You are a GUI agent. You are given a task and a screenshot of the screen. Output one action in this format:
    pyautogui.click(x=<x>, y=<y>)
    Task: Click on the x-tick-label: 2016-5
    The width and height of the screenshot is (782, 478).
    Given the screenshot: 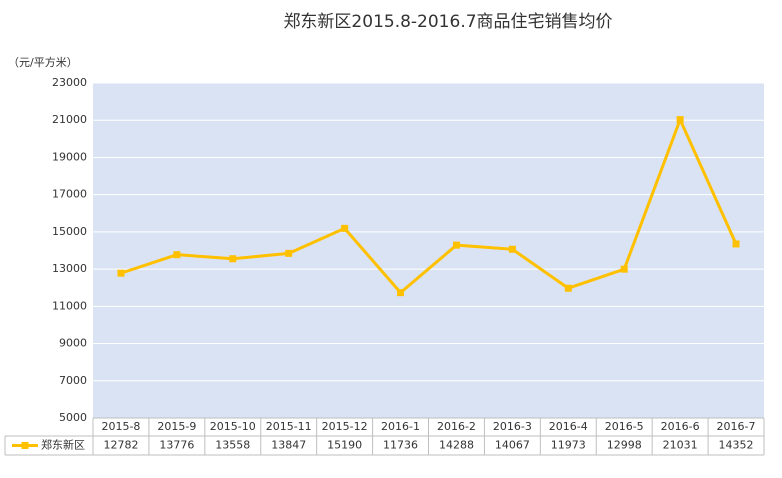 What is the action you would take?
    pyautogui.click(x=624, y=426)
    